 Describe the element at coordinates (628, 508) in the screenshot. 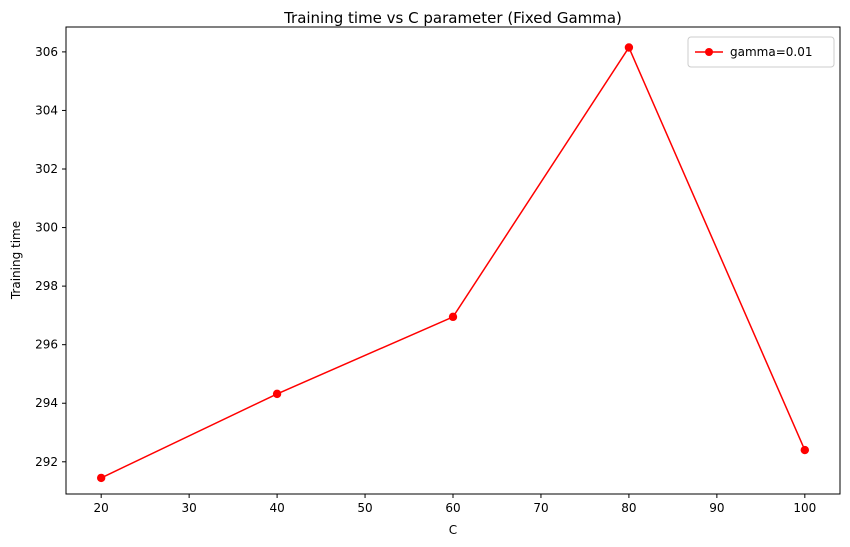

I see `x-tick-label: 80` at that location.